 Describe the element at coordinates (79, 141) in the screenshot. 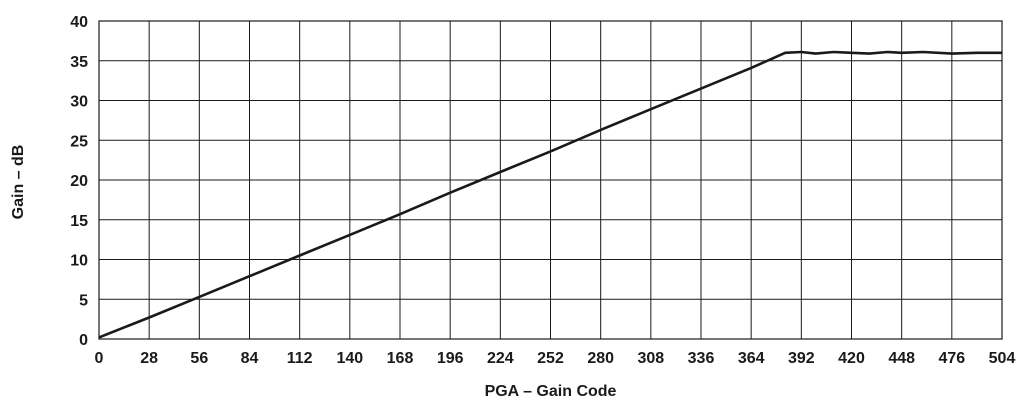

I see `y-tick-label: 25` at that location.